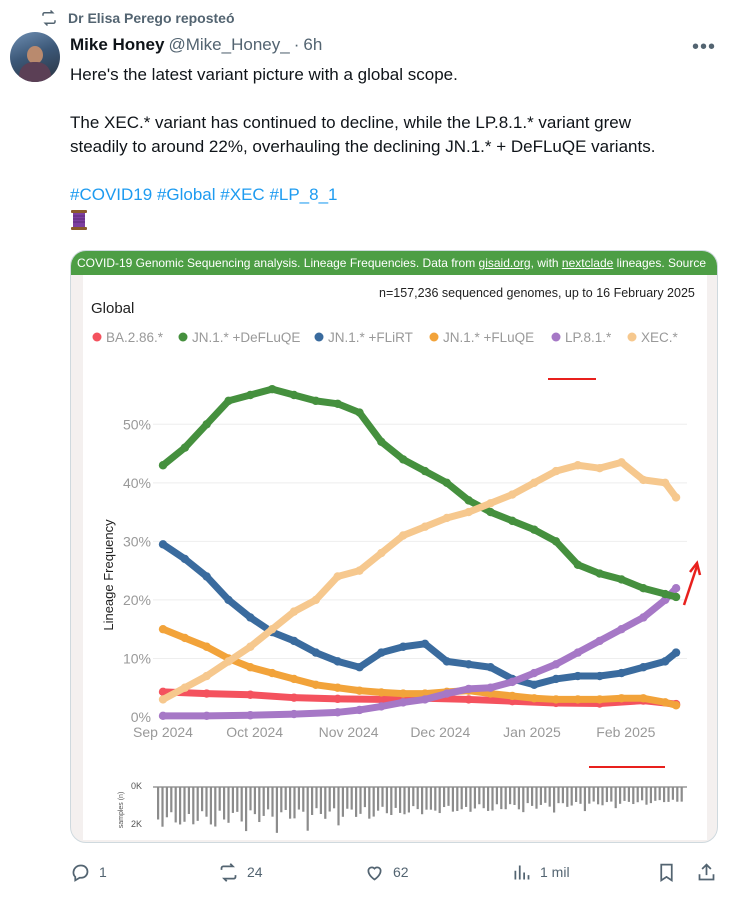  What do you see at coordinates (137, 18) in the screenshot?
I see `repost-indicator: Dr Elisa Perego reposteó` at bounding box center [137, 18].